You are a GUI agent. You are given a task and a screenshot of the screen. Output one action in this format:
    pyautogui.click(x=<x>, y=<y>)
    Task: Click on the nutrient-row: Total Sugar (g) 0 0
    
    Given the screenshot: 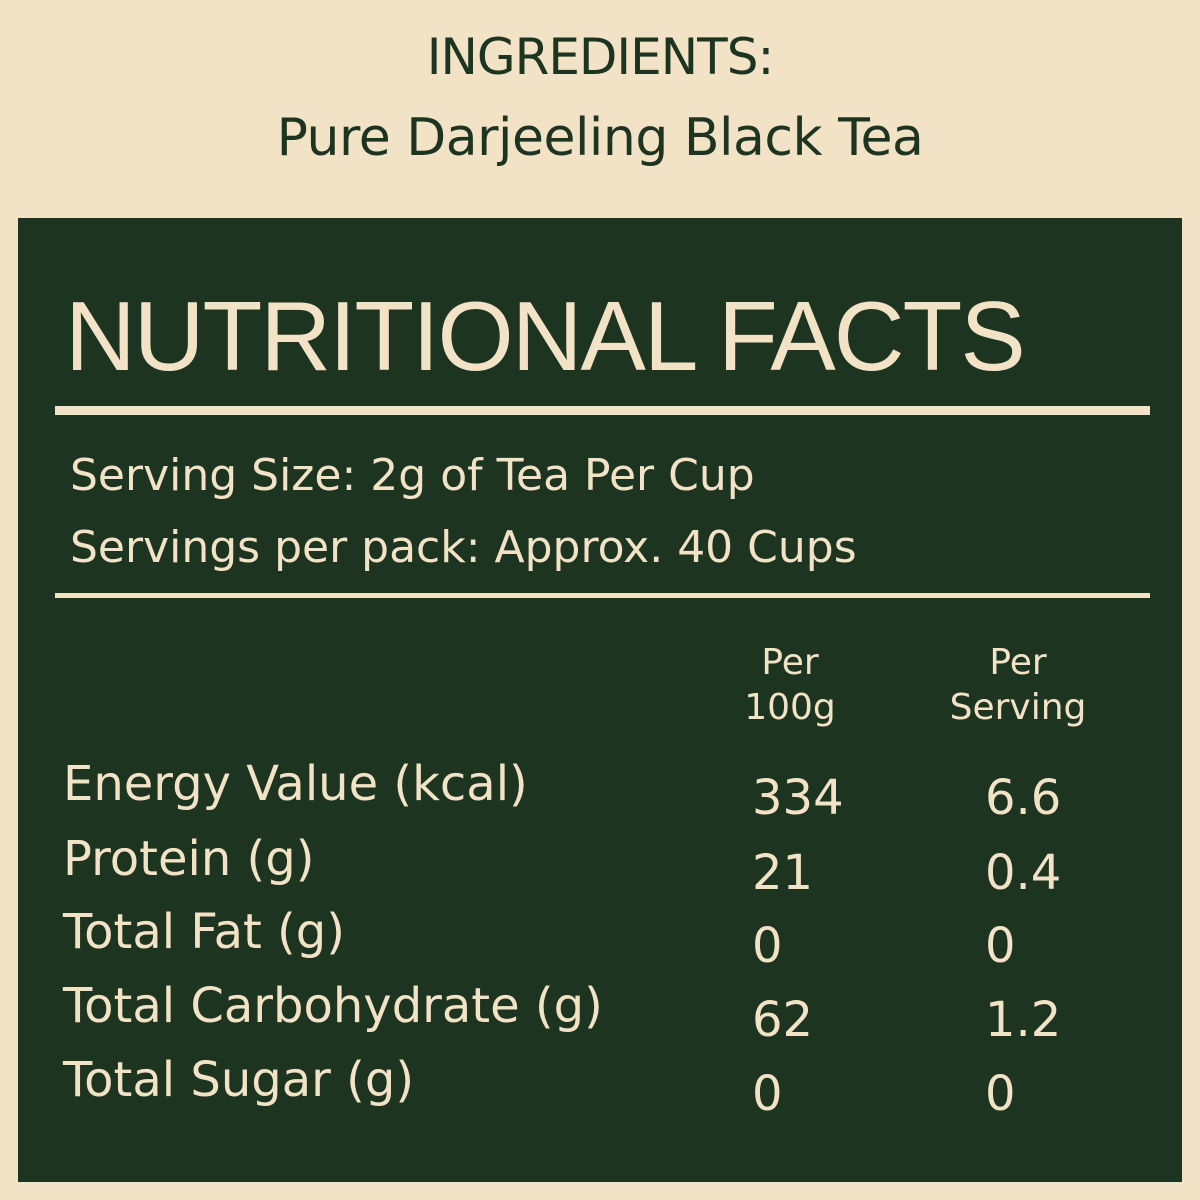 What is the action you would take?
    pyautogui.click(x=613, y=1087)
    